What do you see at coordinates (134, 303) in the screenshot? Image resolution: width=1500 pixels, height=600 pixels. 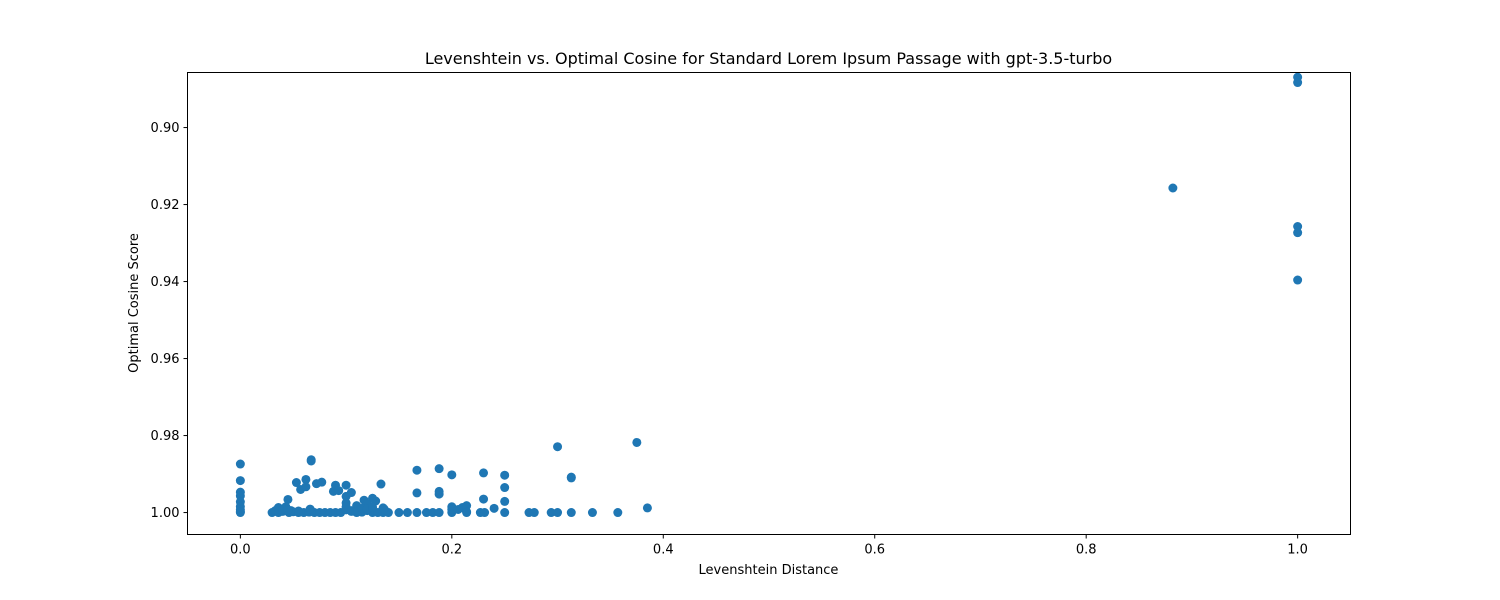 I see `y-axis-label: Optimal Cosine Score` at bounding box center [134, 303].